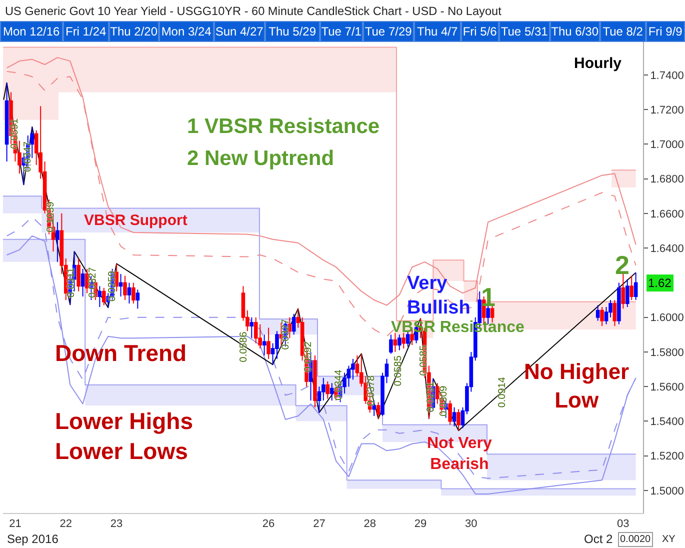 This screenshot has height=548, width=685. I want to click on x-tick-label: 26, so click(268, 524).